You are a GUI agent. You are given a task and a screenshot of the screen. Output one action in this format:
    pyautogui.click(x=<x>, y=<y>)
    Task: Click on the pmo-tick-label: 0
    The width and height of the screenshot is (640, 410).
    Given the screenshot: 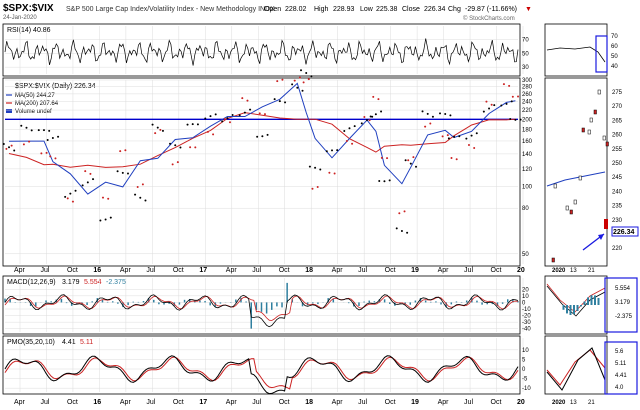 What is the action you would take?
    pyautogui.click(x=524, y=370)
    